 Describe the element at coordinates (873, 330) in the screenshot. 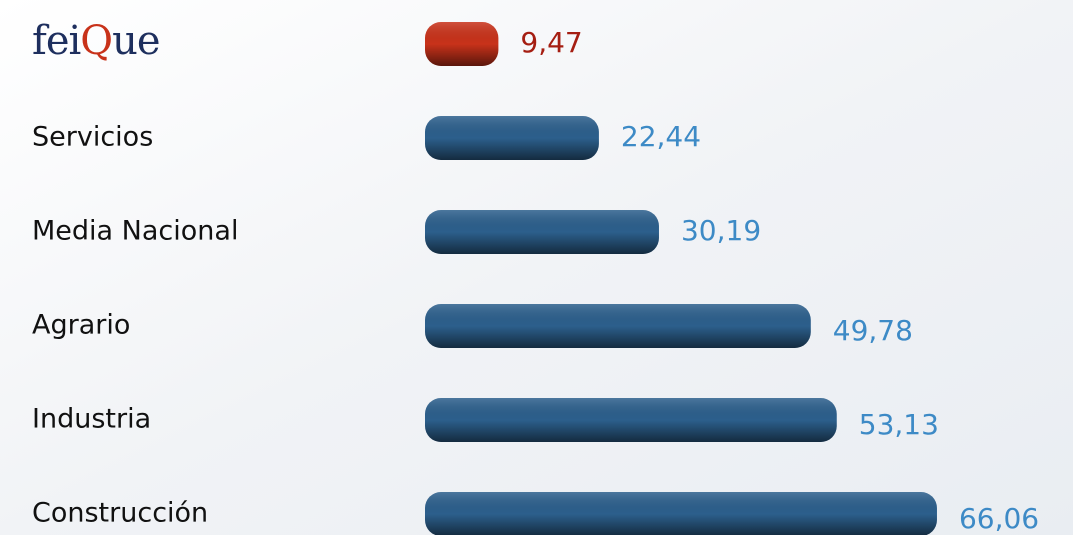

I see `value-label: 49,78` at that location.